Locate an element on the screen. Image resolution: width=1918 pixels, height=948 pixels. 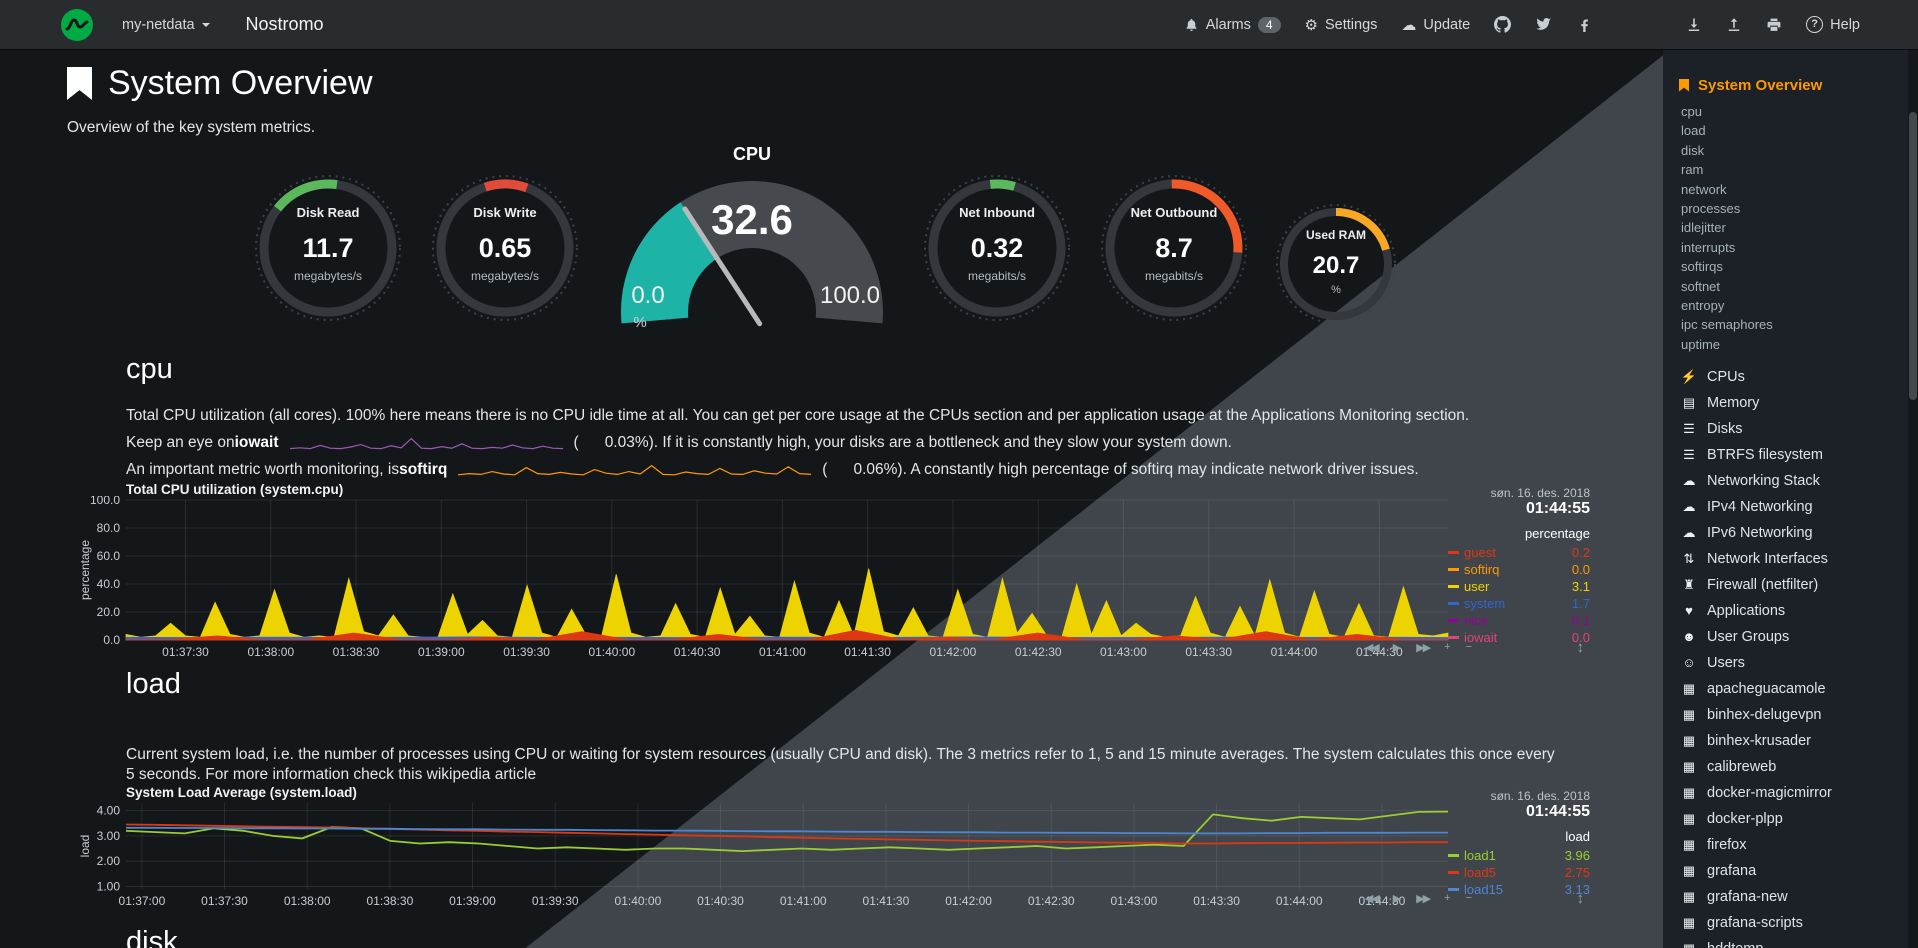
sidebar-item-btrfs-filesystem: ☰ BTRFS filesystem is located at coordinates (1798, 455).